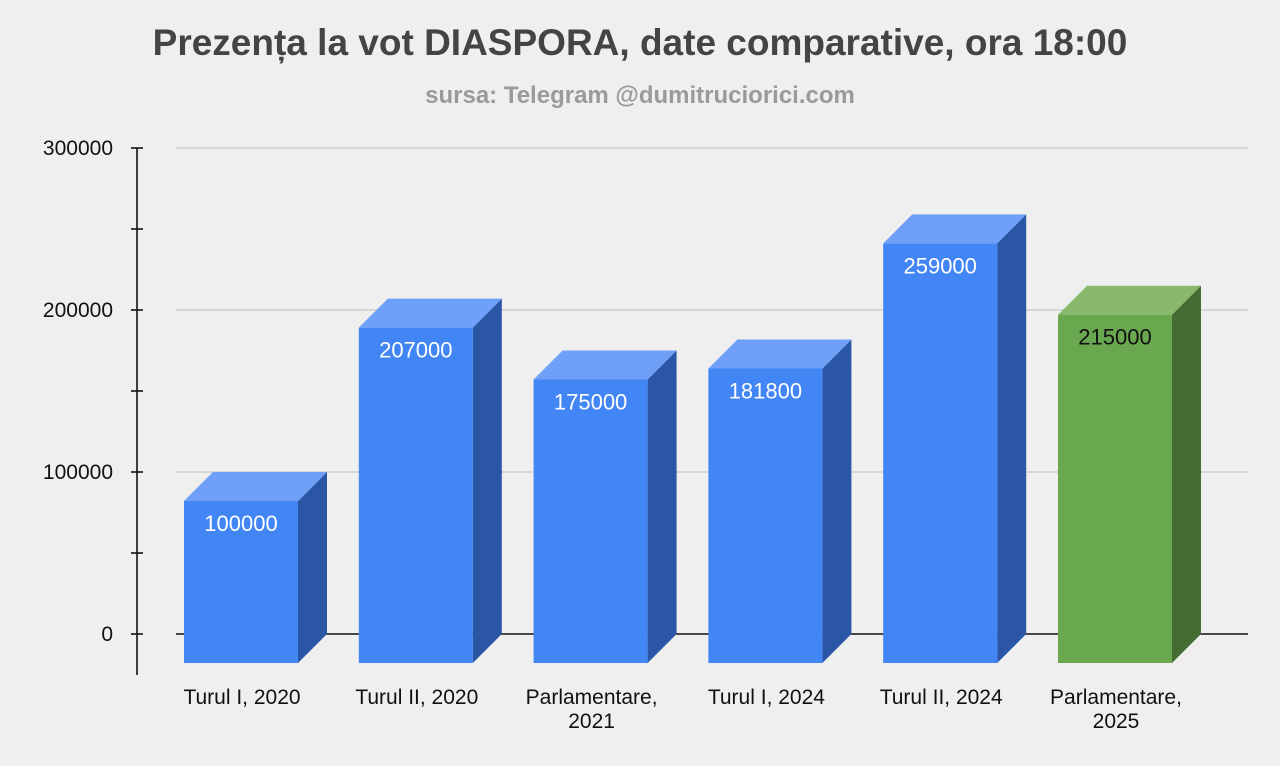 The width and height of the screenshot is (1280, 766). Describe the element at coordinates (78, 310) in the screenshot. I see `y-tick-label: 200000` at that location.